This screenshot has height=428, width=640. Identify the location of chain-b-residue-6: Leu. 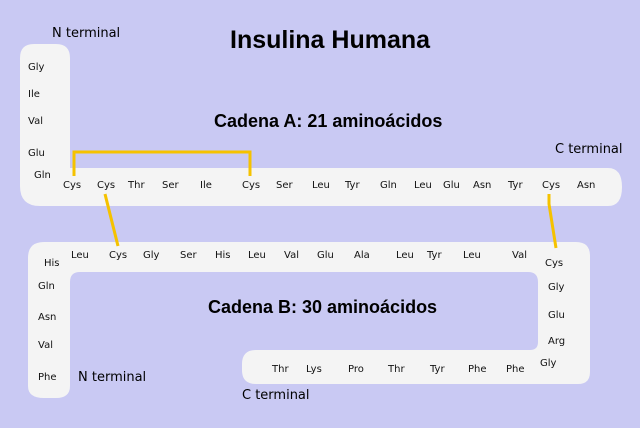
(80, 255).